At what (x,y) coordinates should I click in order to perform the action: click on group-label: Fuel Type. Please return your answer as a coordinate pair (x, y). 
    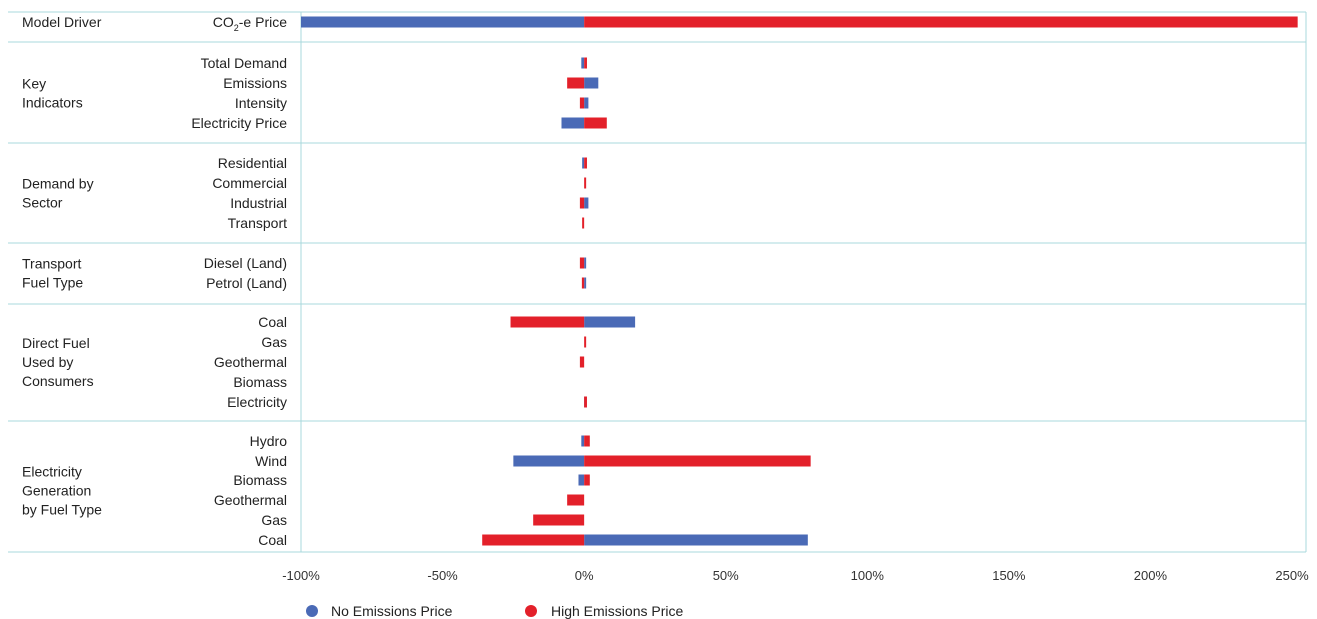
    Looking at the image, I should click on (52, 283).